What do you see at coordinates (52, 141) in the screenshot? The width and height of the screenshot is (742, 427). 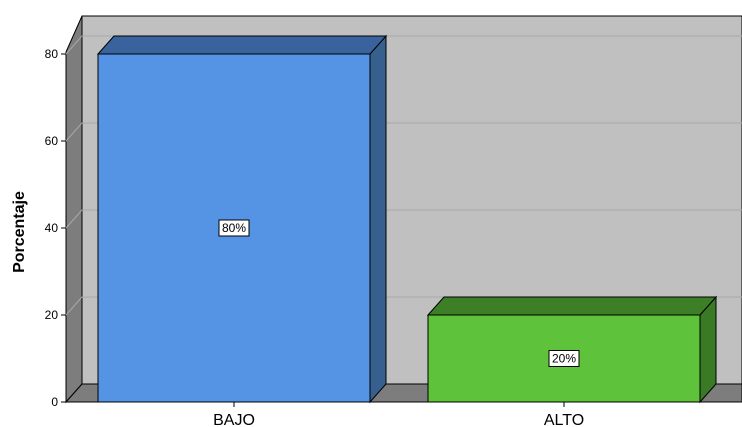 I see `y-tick-label: 60` at bounding box center [52, 141].